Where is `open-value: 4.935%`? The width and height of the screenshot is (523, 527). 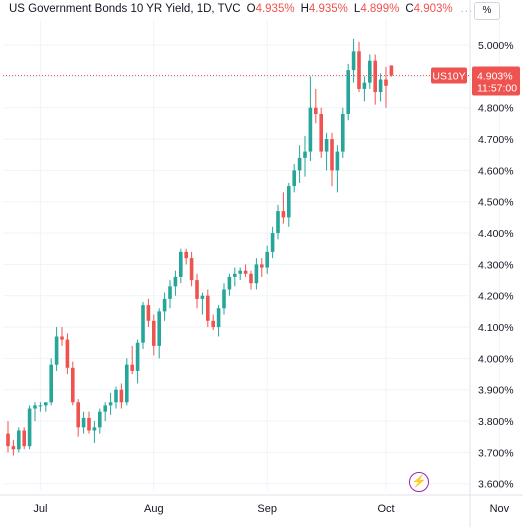
open-value: 4.935% is located at coordinates (275, 9).